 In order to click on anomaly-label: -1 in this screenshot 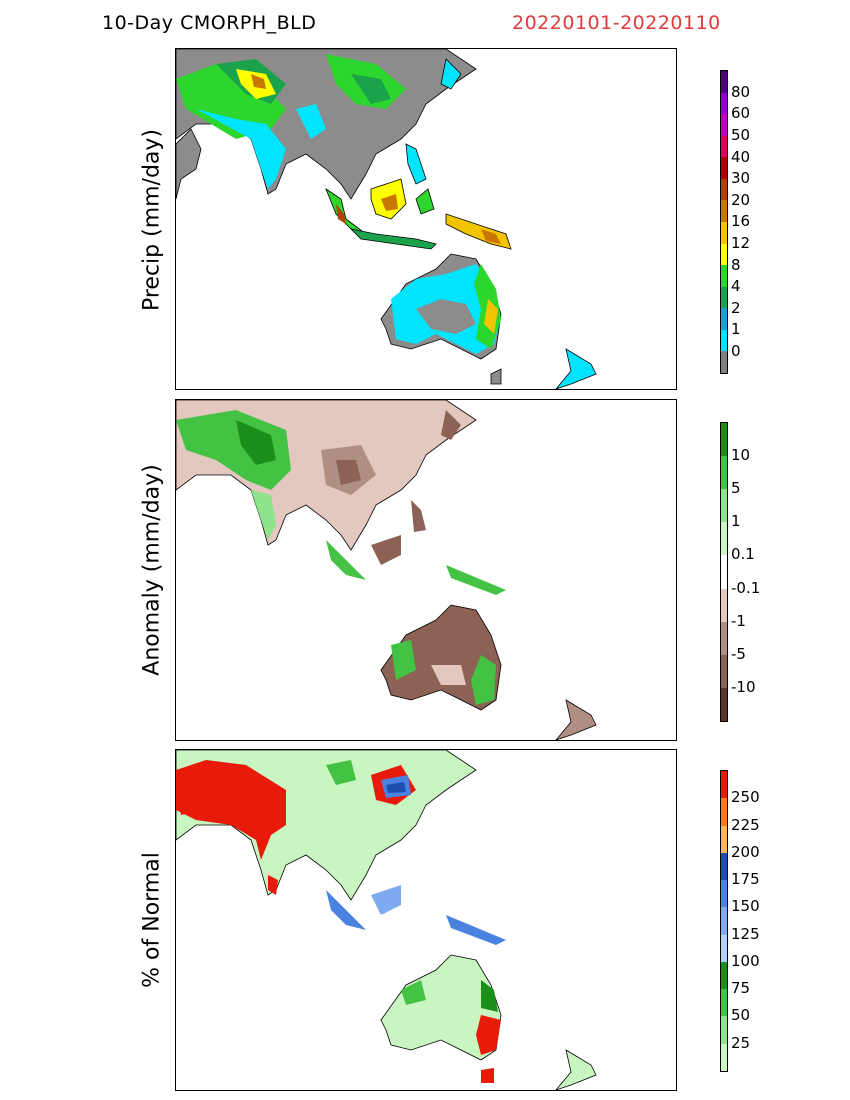, I will do `click(738, 621)`.